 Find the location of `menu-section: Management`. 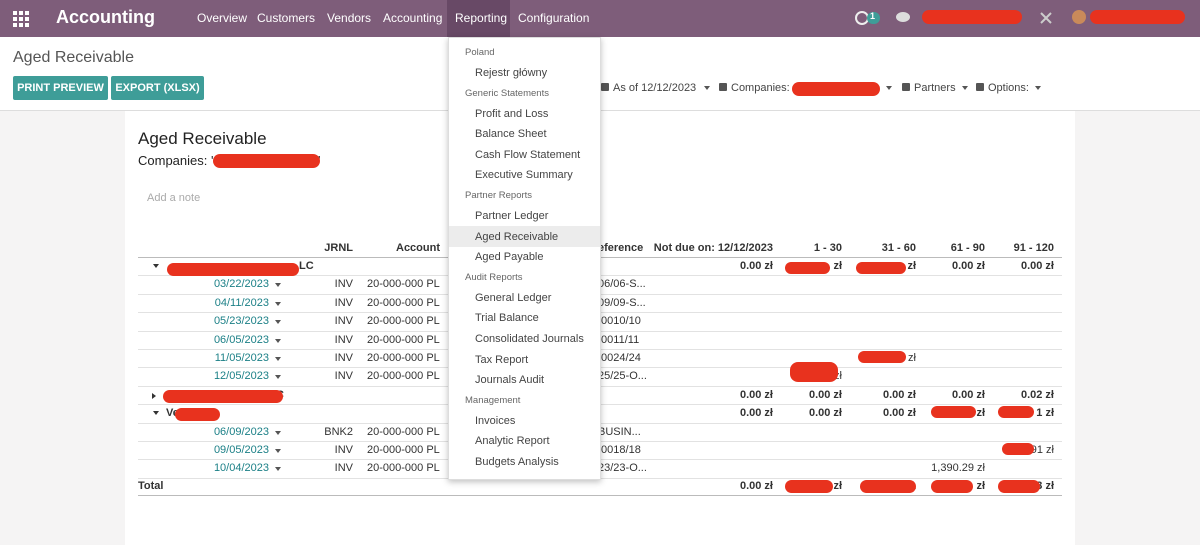

menu-section: Management is located at coordinates (493, 400).